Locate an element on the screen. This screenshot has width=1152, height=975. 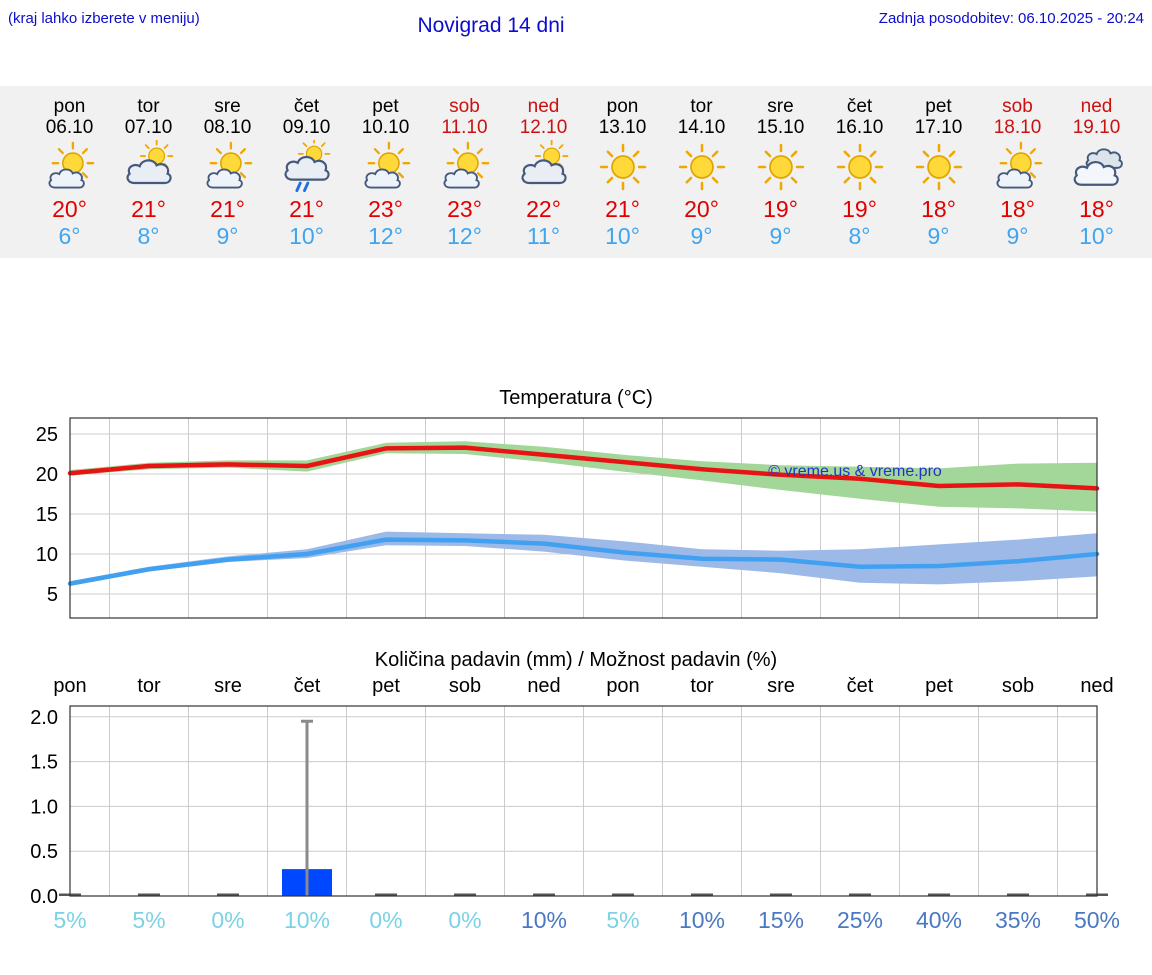
forecast-day-0: pon 06.10 20° 6° is located at coordinates (69, 173).